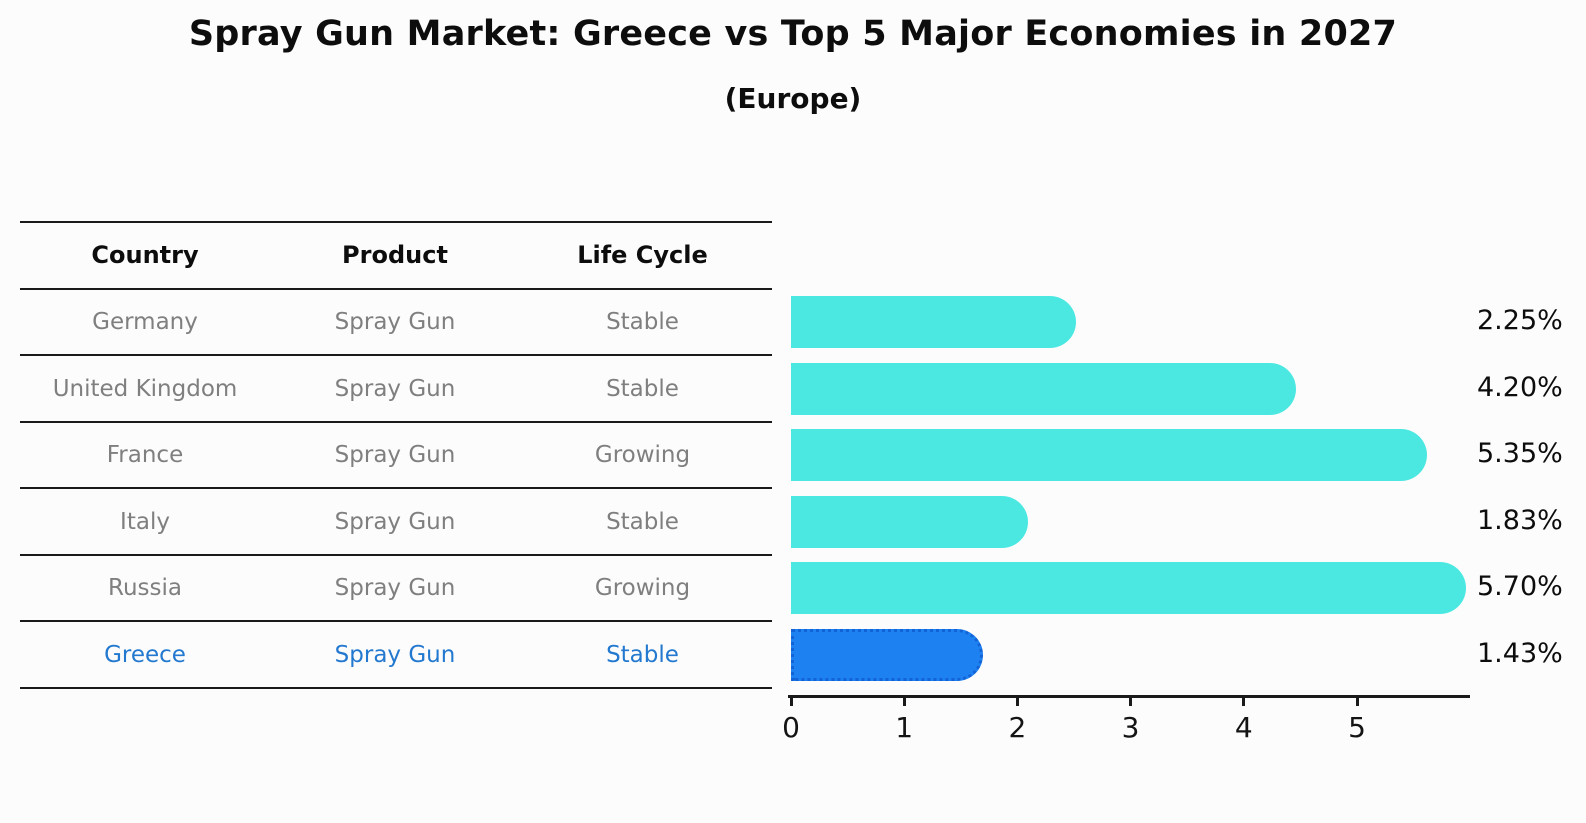 The width and height of the screenshot is (1586, 823). Describe the element at coordinates (1130, 727) in the screenshot. I see `x-axis-tick-label: 3` at that location.